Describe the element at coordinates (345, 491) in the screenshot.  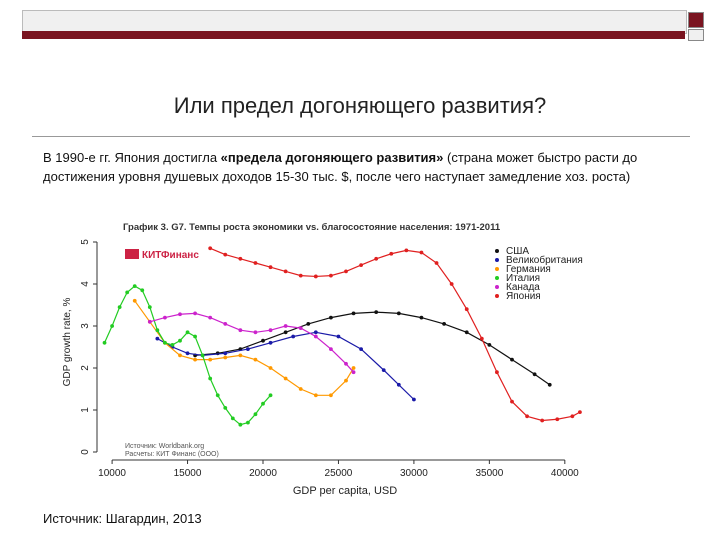
I see `x-axis-label: GDP per capita, USD` at that location.